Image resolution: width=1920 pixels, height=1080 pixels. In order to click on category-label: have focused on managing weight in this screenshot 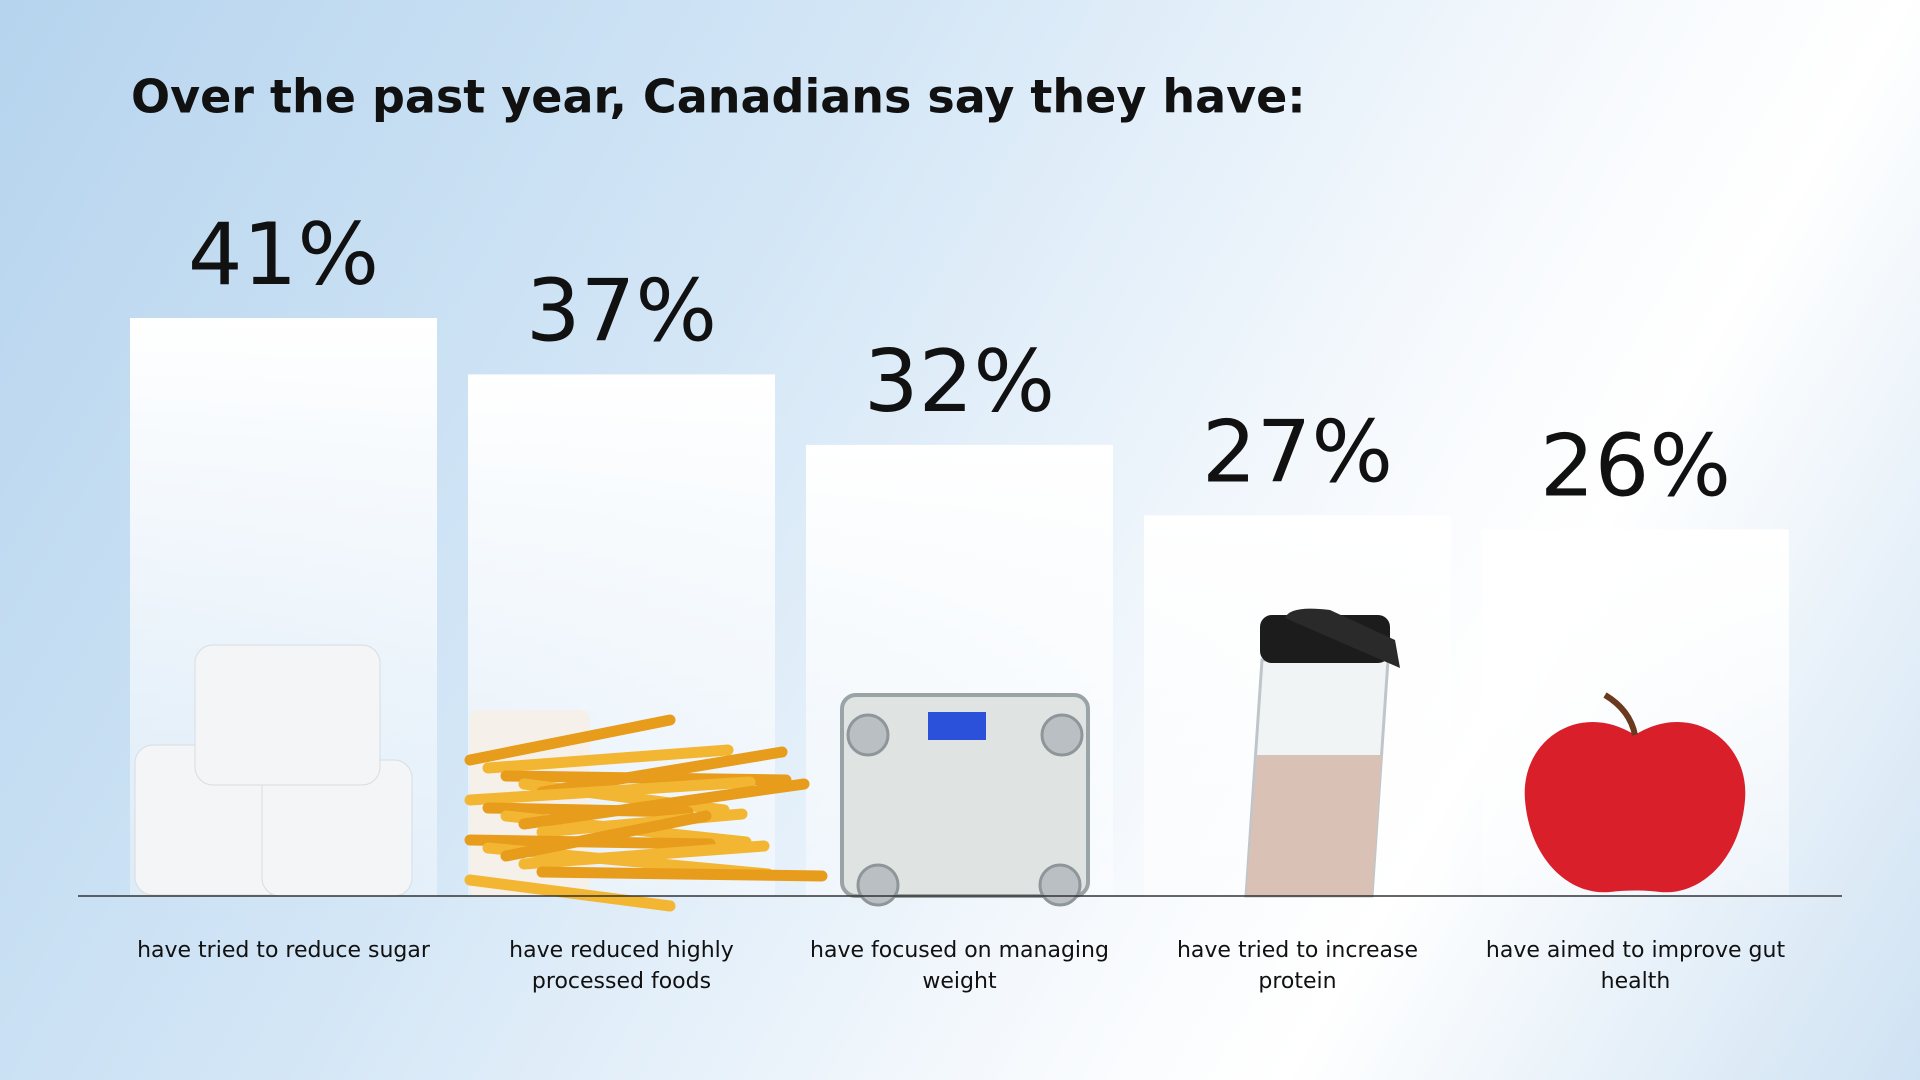, I will do `click(959, 966)`.